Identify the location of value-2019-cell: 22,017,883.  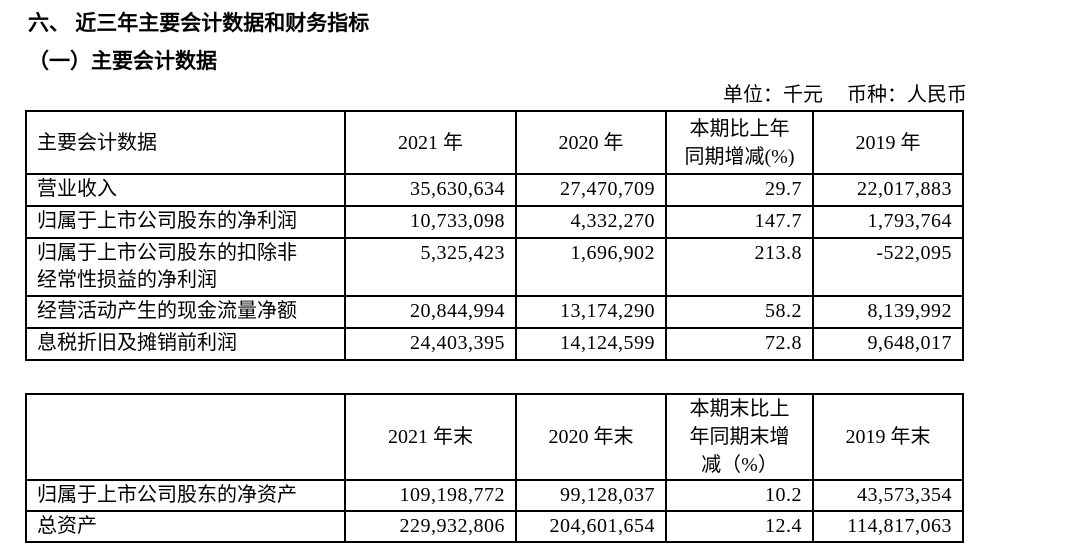
(888, 190).